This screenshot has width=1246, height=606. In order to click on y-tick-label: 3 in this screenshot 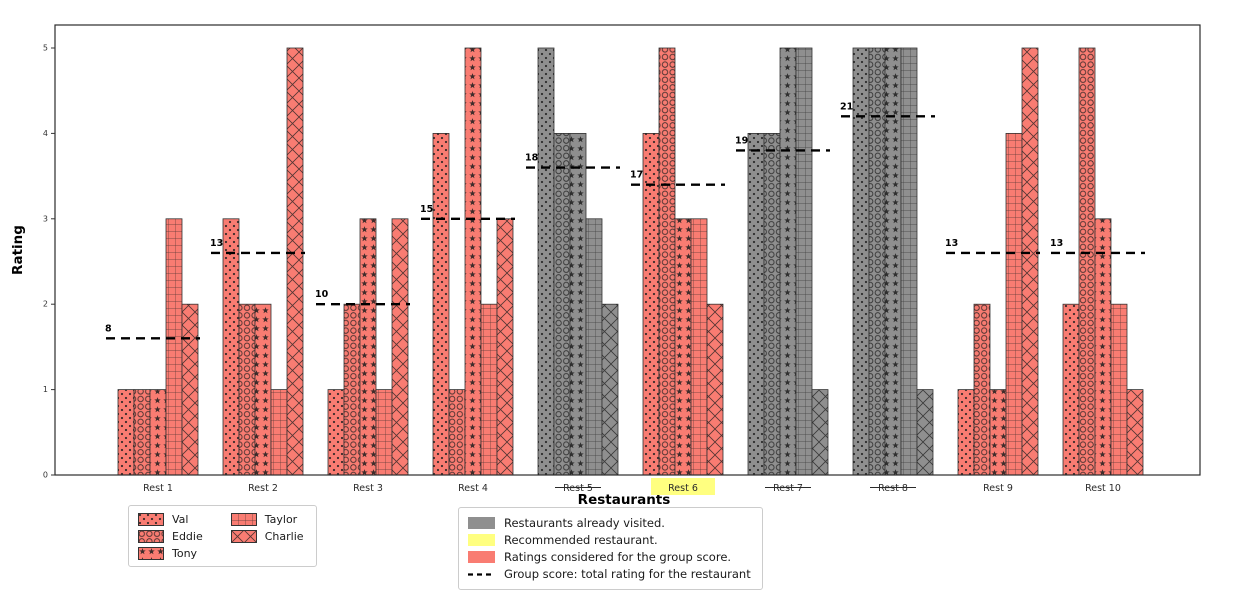, I will do `click(45, 218)`.